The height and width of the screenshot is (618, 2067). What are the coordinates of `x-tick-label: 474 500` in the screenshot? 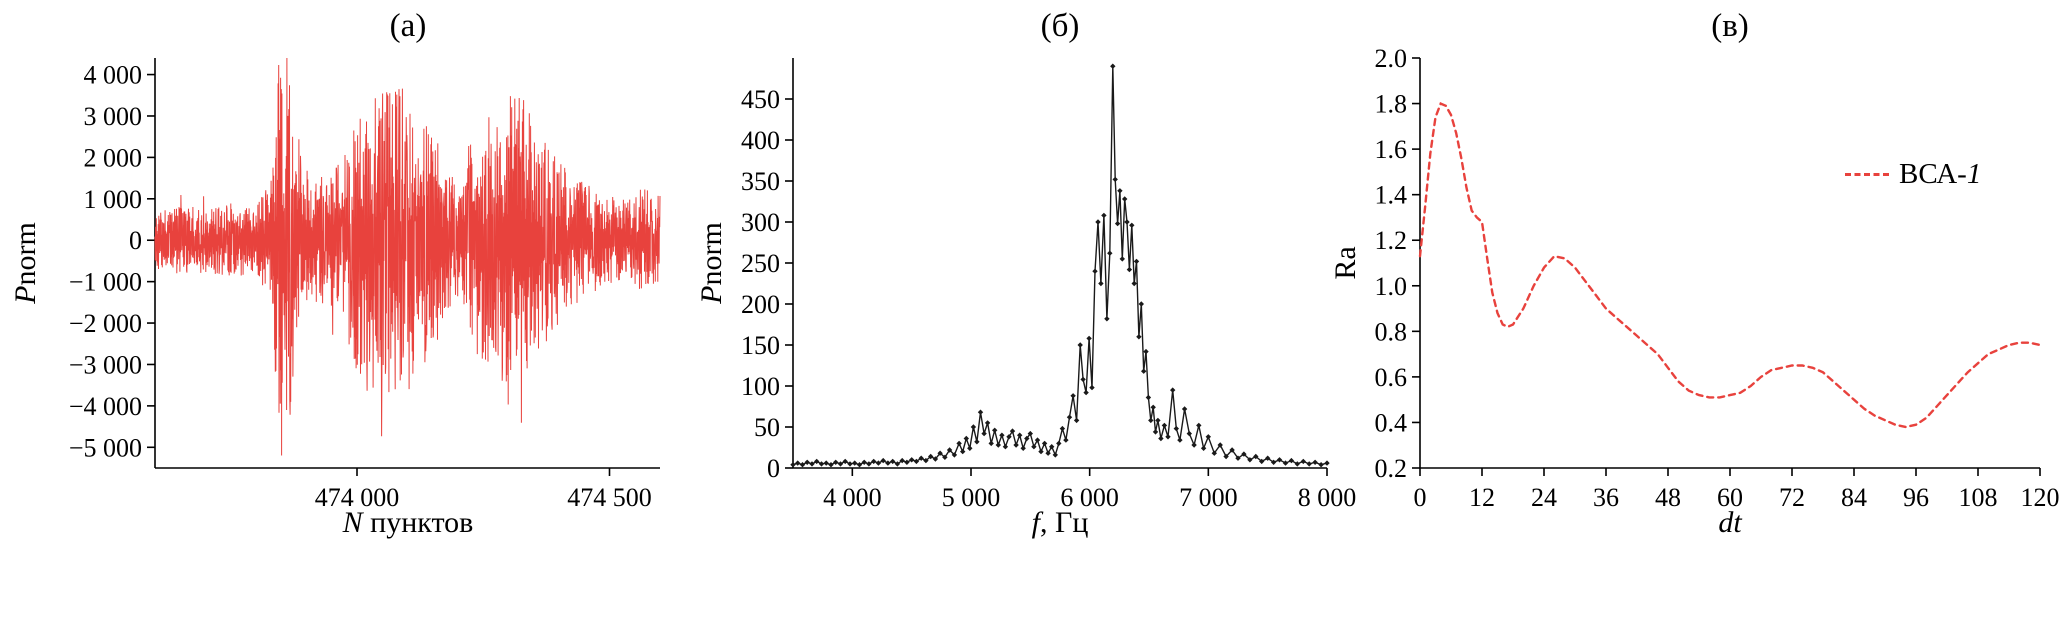 It's located at (609, 497).